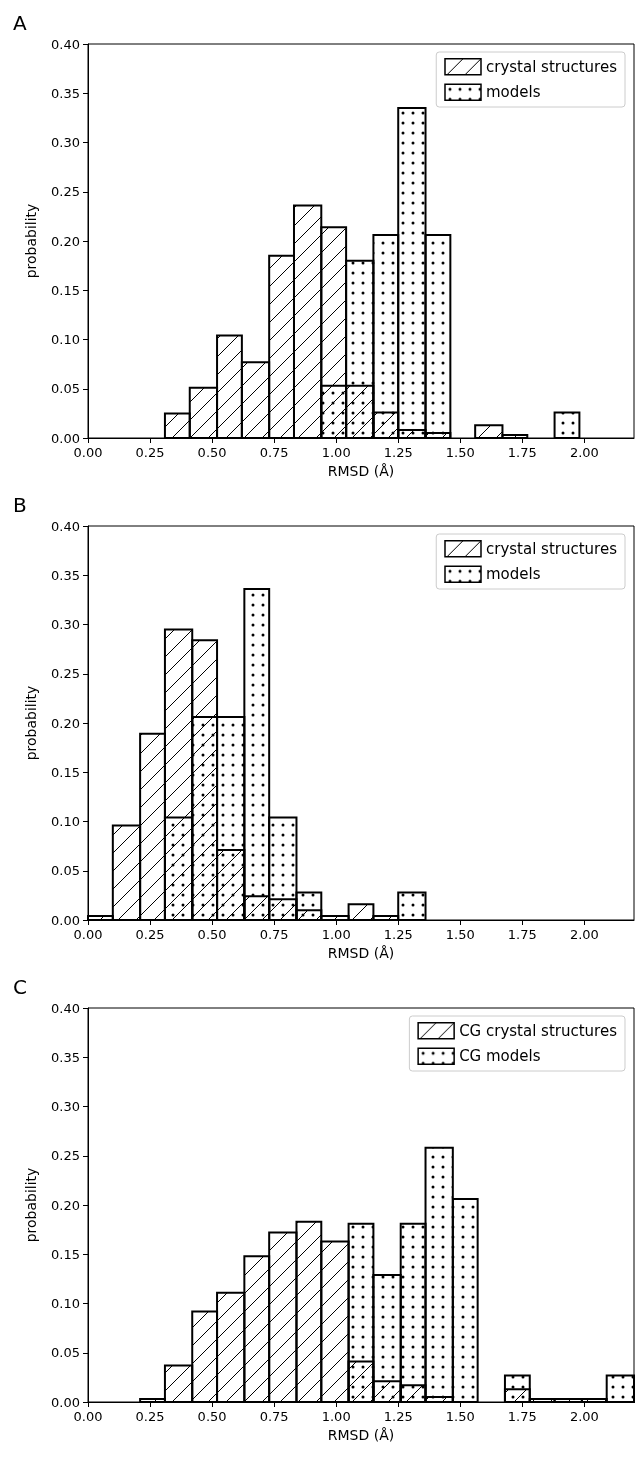 The height and width of the screenshot is (1462, 641). What do you see at coordinates (20, 23) in the screenshot?
I see `chart-title: A` at bounding box center [20, 23].